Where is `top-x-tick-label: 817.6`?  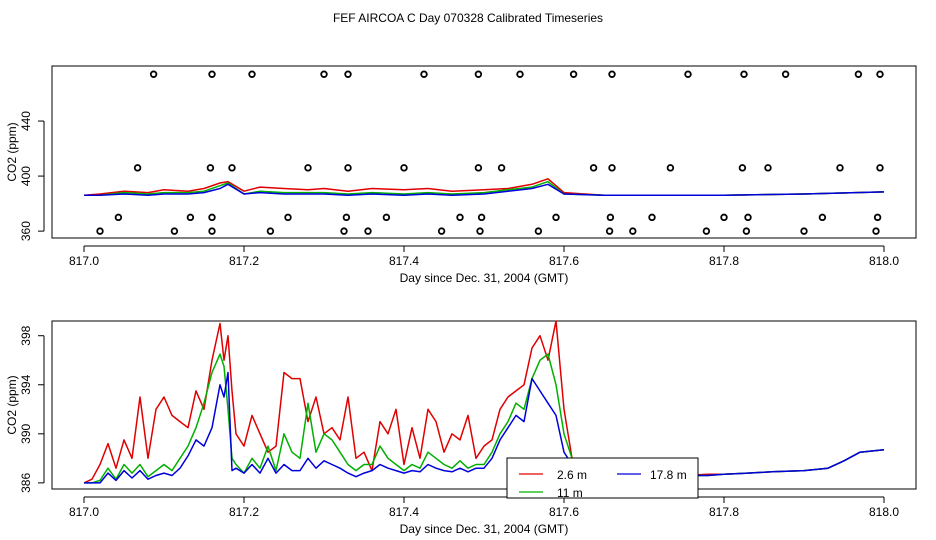 top-x-tick-label: 817.6 is located at coordinates (564, 261).